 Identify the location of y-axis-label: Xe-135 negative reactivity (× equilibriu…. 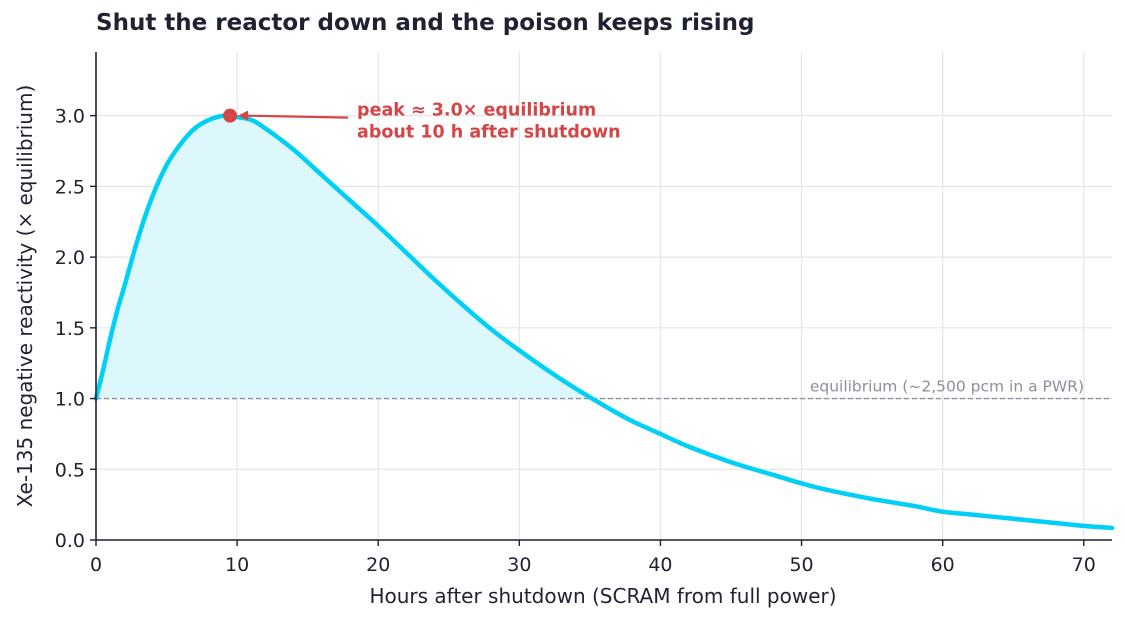
(25, 296).